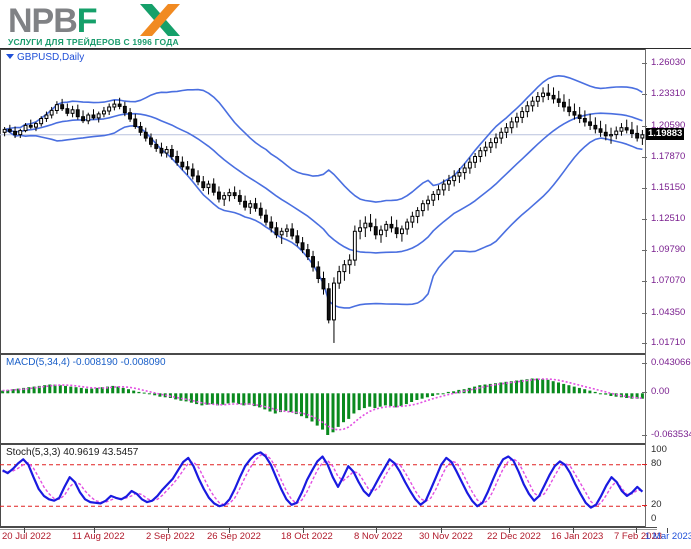 The width and height of the screenshot is (691, 549). I want to click on price-scale-label: 1.04350, so click(668, 312).